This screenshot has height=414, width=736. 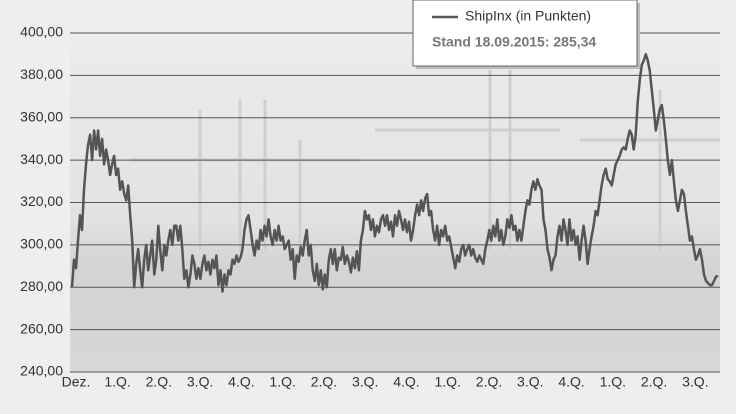 I want to click on legend-box, so click(x=525, y=33).